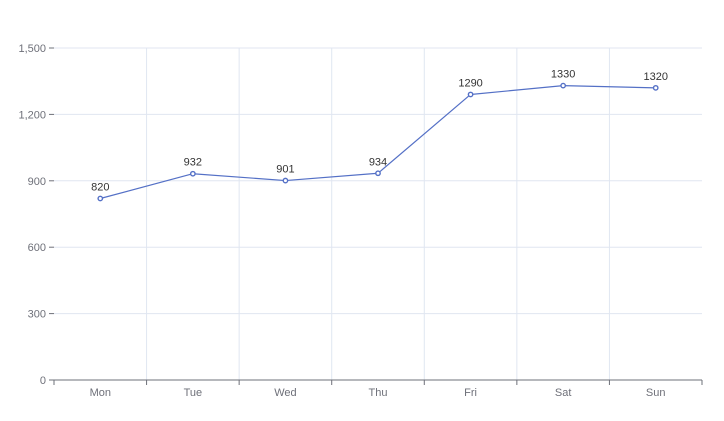 This screenshot has width=724, height=421. I want to click on x-tick-label: Fri, so click(470, 393).